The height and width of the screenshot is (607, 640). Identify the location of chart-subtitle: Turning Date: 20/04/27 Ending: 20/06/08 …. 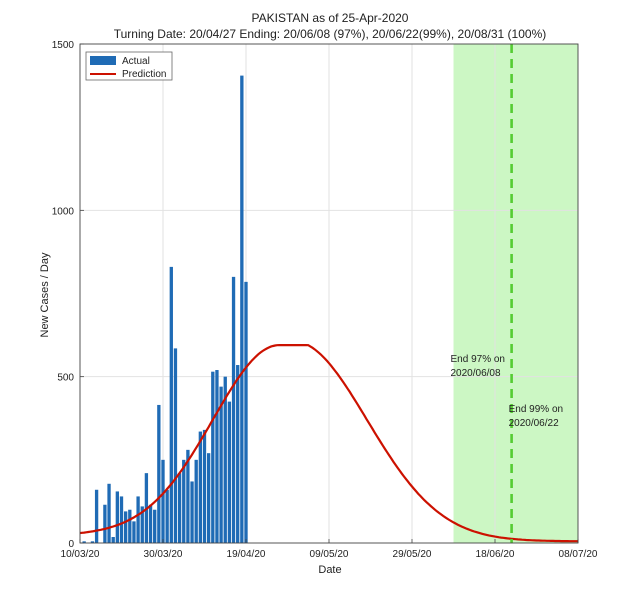
(330, 34).